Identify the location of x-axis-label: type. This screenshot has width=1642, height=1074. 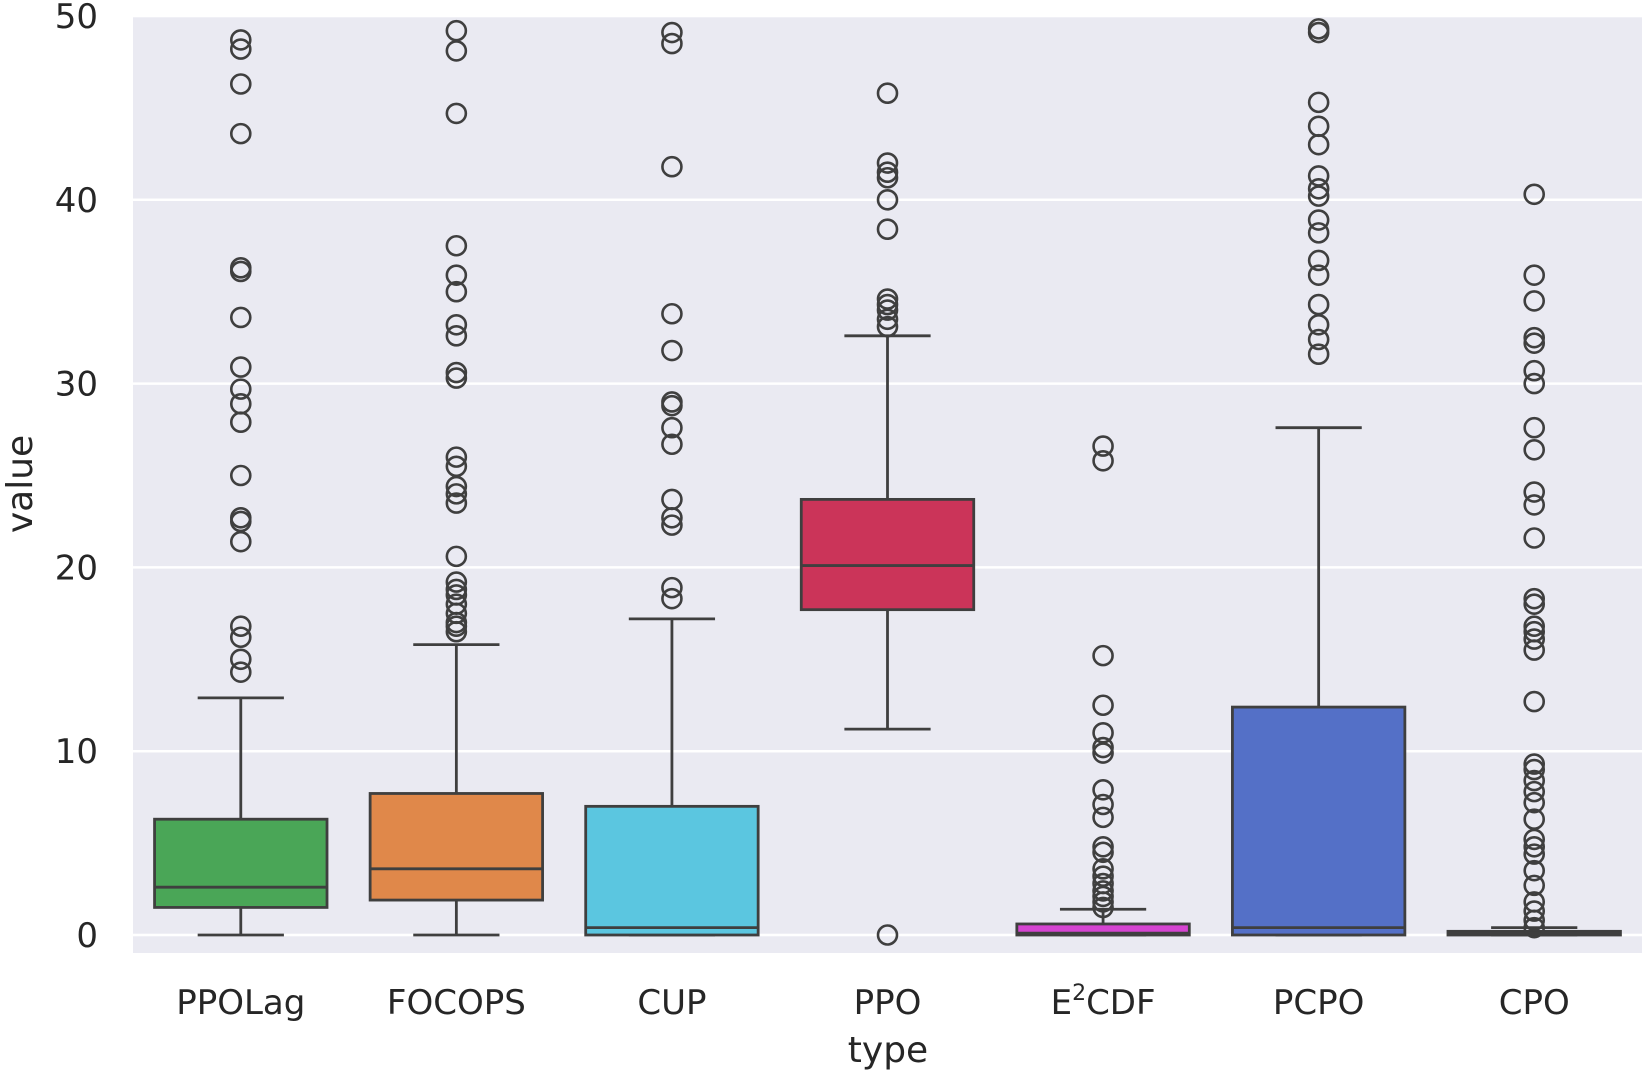
(888, 1050).